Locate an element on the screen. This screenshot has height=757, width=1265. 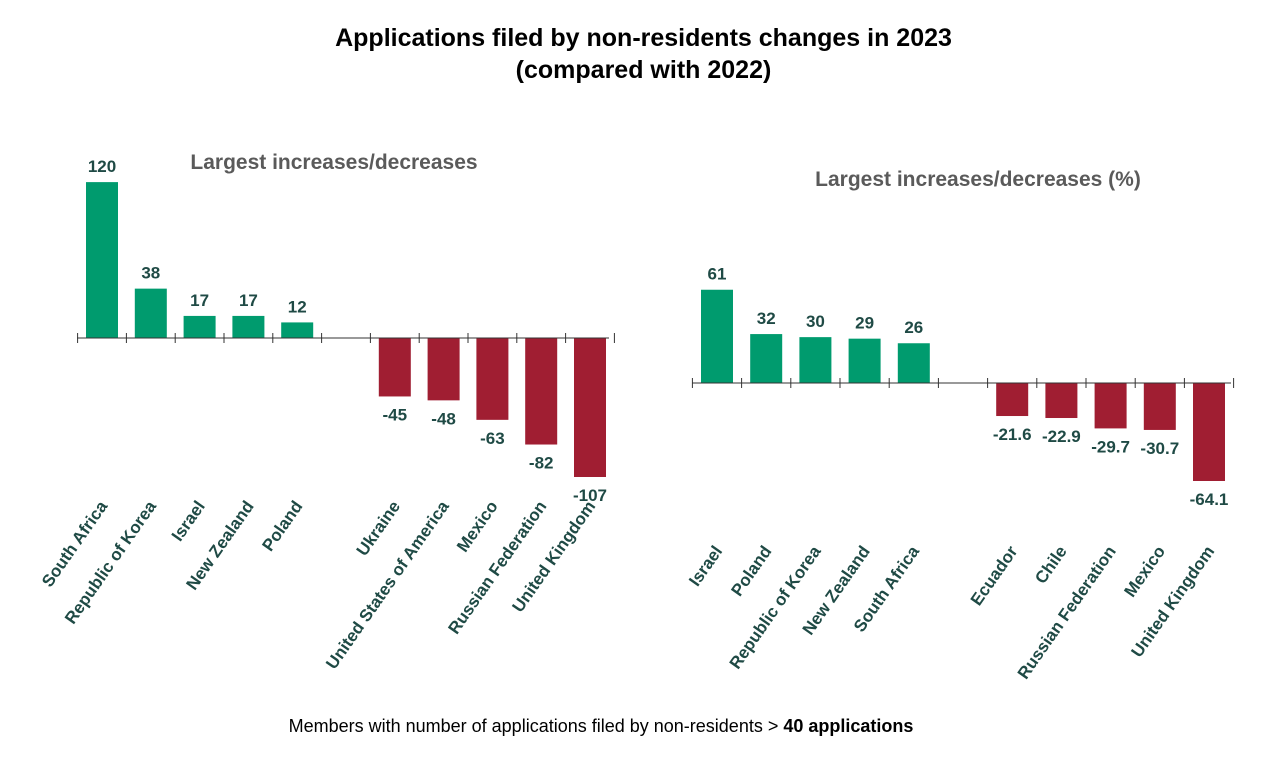
chart2-category-label: Israel is located at coordinates (705, 565).